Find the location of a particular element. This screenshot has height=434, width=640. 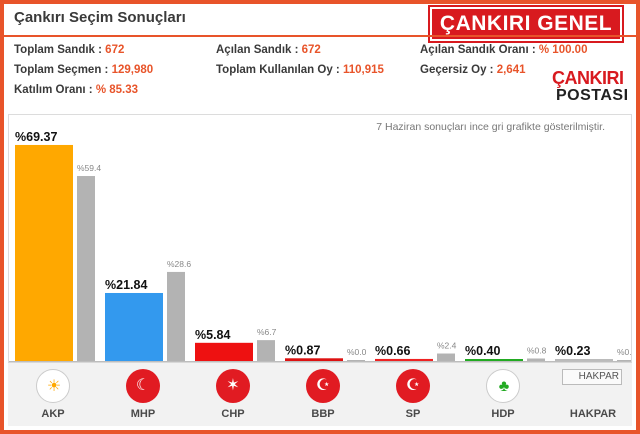

logo-line2: POSTASI is located at coordinates (592, 95).